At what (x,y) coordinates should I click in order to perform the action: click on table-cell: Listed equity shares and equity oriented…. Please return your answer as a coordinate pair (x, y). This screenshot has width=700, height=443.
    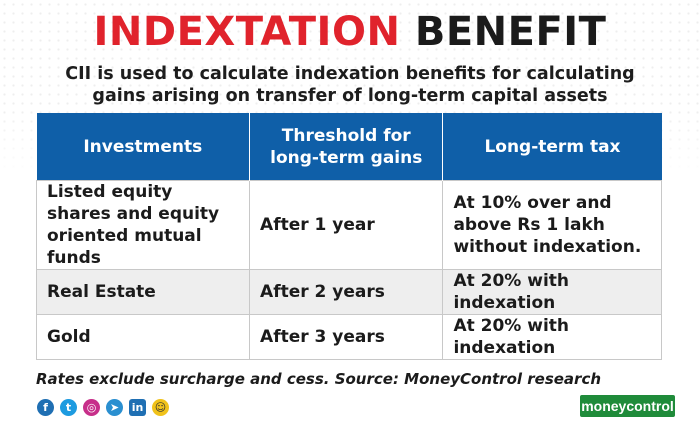
    Looking at the image, I should click on (143, 225).